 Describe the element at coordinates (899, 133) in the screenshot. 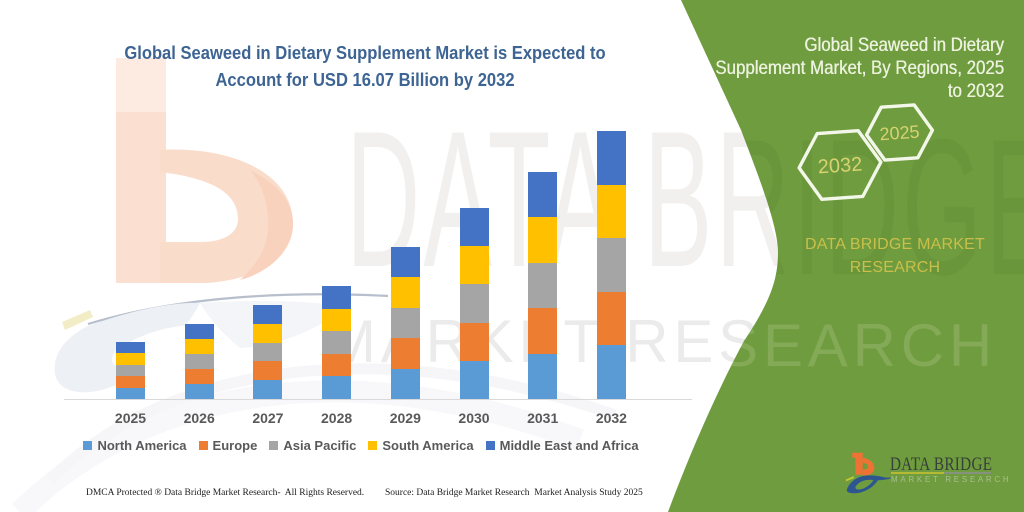

I see `svg-text: 2025` at that location.